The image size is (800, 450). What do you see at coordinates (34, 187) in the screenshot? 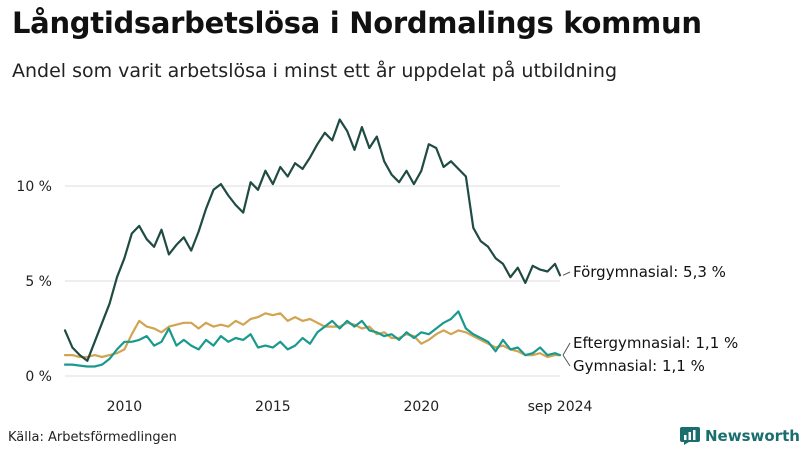
I see `y-tick-label: 10 %` at bounding box center [34, 187].